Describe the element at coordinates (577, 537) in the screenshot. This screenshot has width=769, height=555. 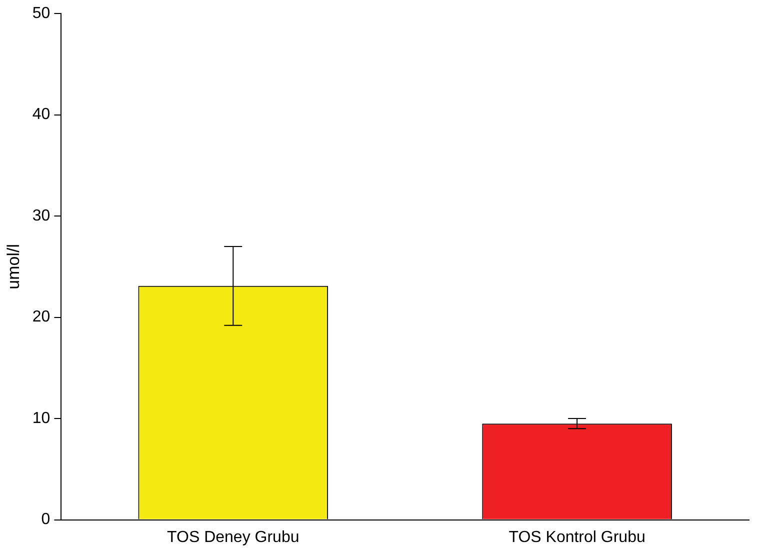
I see `x-tick-label: TOS Kontrol Grubu` at that location.